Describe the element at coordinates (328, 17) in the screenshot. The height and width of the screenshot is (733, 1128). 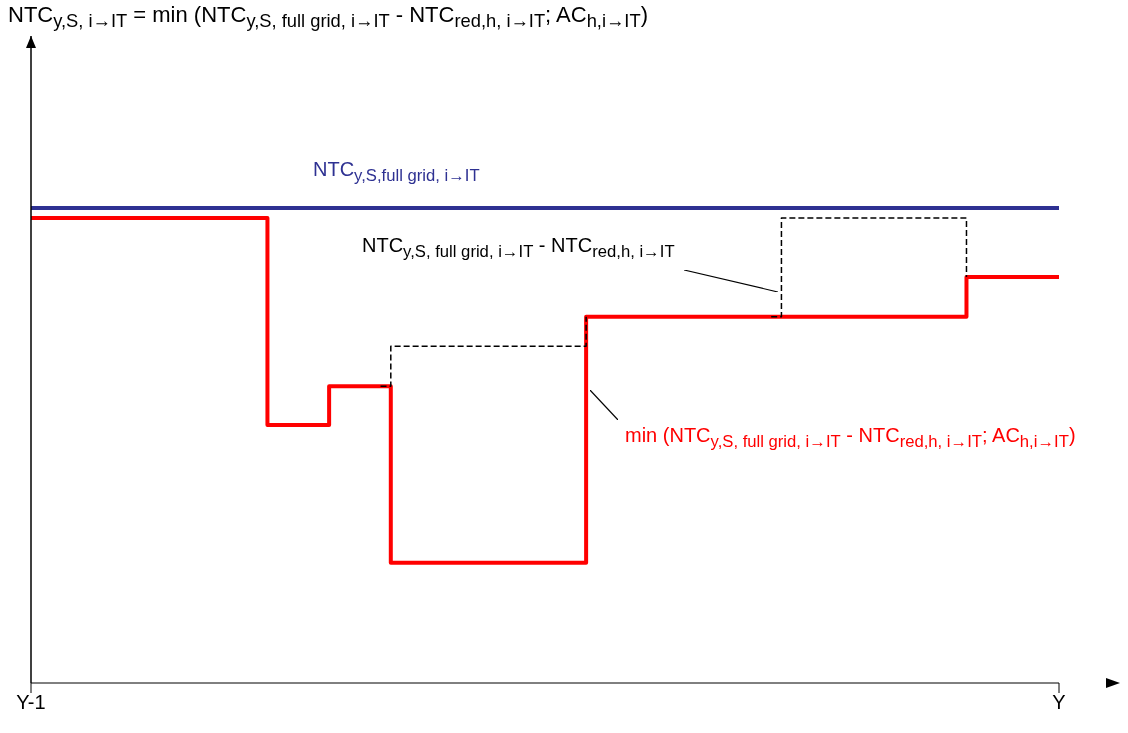
I see `chart-title: NTC$_{y,S, i→IT}$ = min (NTC$_{y,S, full grid, i→IT}$ - NTC$_{red,h, i→IT}$; AC$_{h,i→IT}$)` at that location.